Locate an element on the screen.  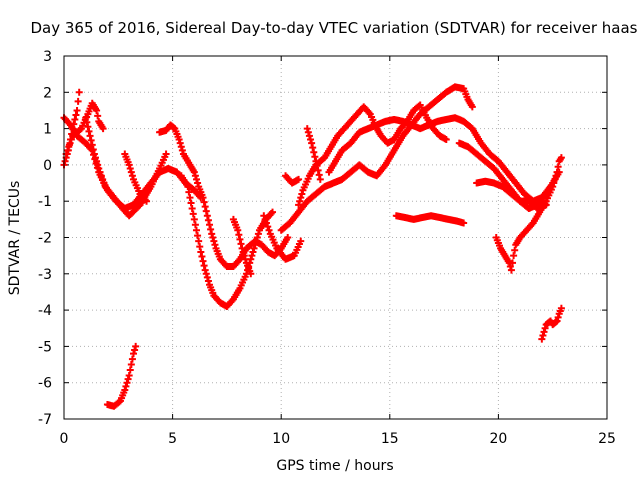
y-tick-label: -3 is located at coordinates (45, 275).